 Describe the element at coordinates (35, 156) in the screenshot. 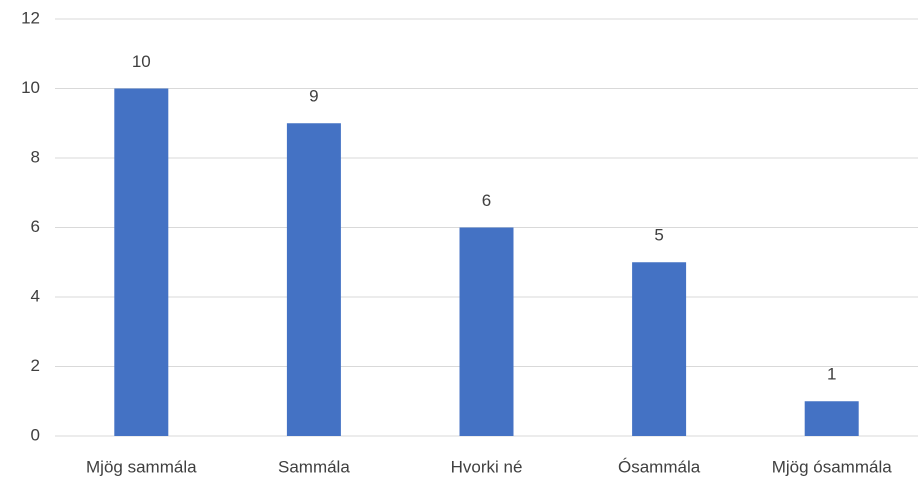

I see `y-tick-label: 8` at that location.